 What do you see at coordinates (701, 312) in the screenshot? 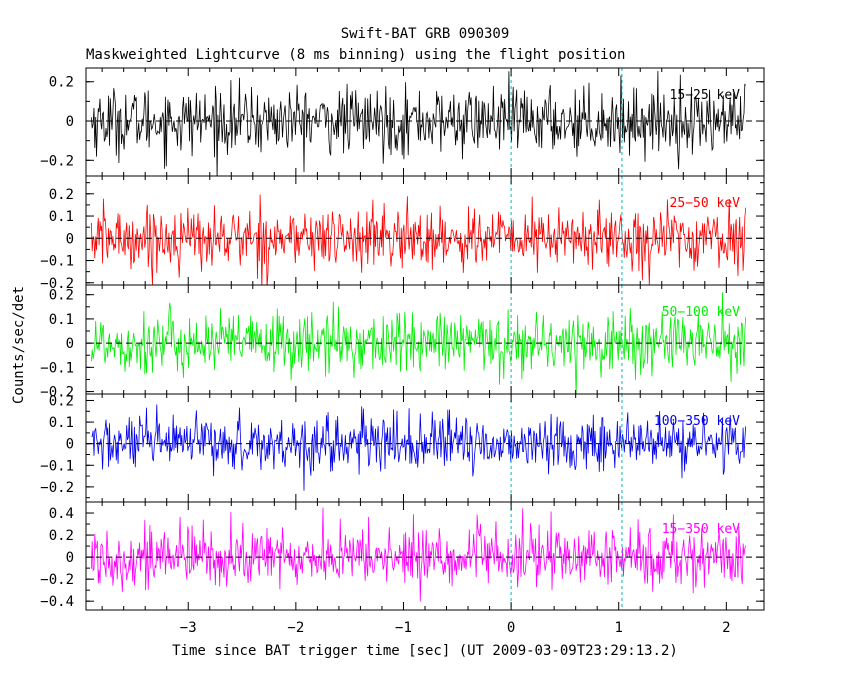
I see `band-label: 50−100 keV` at bounding box center [701, 312].